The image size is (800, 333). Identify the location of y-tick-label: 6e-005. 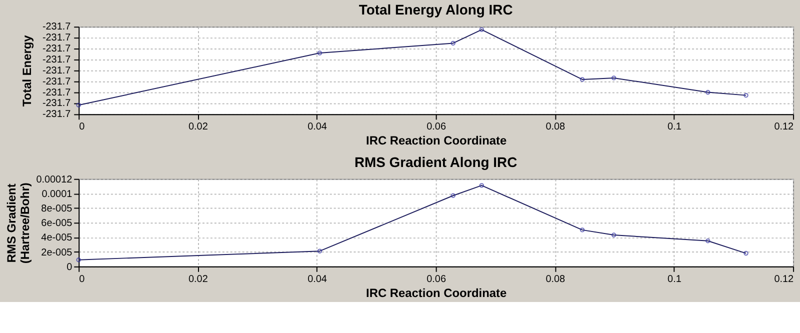
(57, 224).